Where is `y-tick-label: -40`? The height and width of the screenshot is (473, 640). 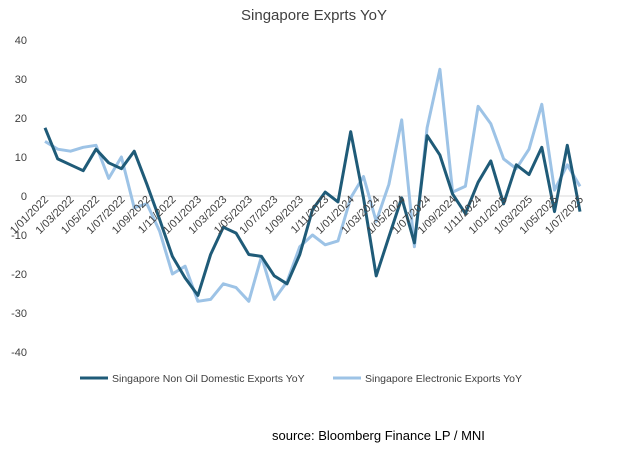
y-tick-label: -40 is located at coordinates (19, 353).